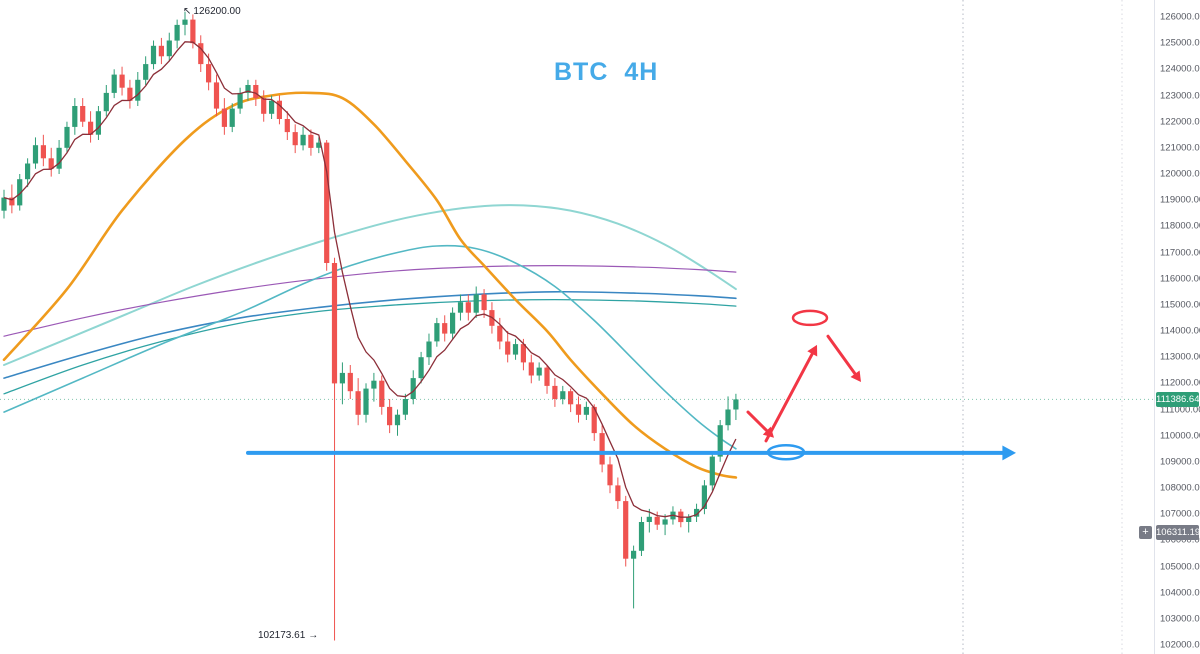 This screenshot has width=1200, height=654. Describe the element at coordinates (313, 635) in the screenshot. I see `arrow-right-icon: →` at that location.